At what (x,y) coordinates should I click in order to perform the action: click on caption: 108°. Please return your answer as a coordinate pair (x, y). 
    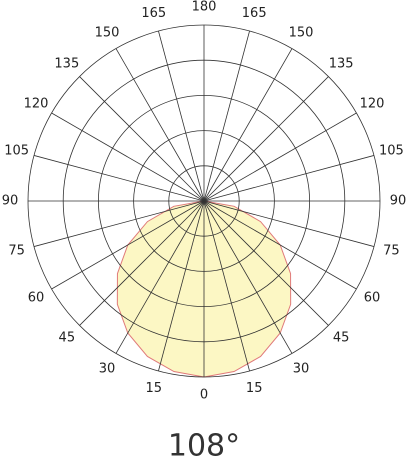
    Looking at the image, I should click on (204, 446).